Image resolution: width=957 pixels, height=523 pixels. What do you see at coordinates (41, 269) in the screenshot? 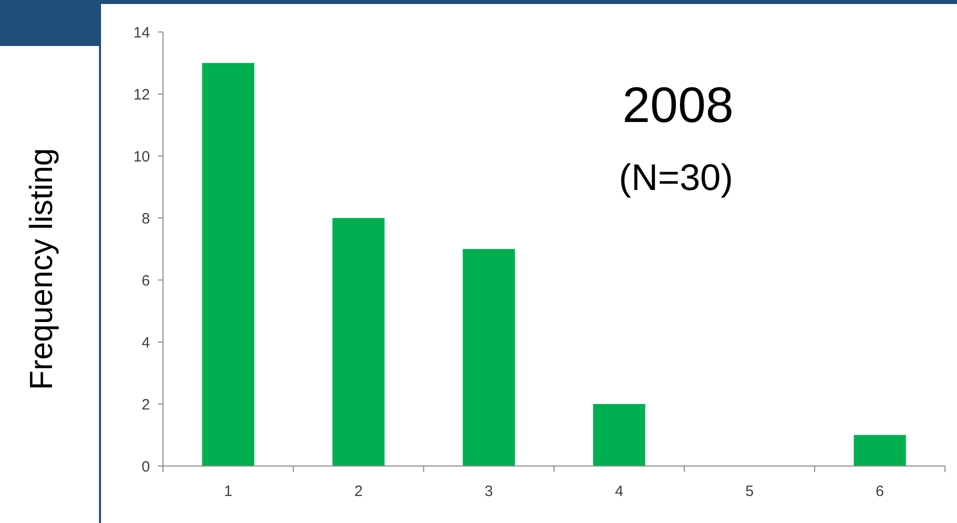
I see `y-axis-title: Frequency listing` at bounding box center [41, 269].